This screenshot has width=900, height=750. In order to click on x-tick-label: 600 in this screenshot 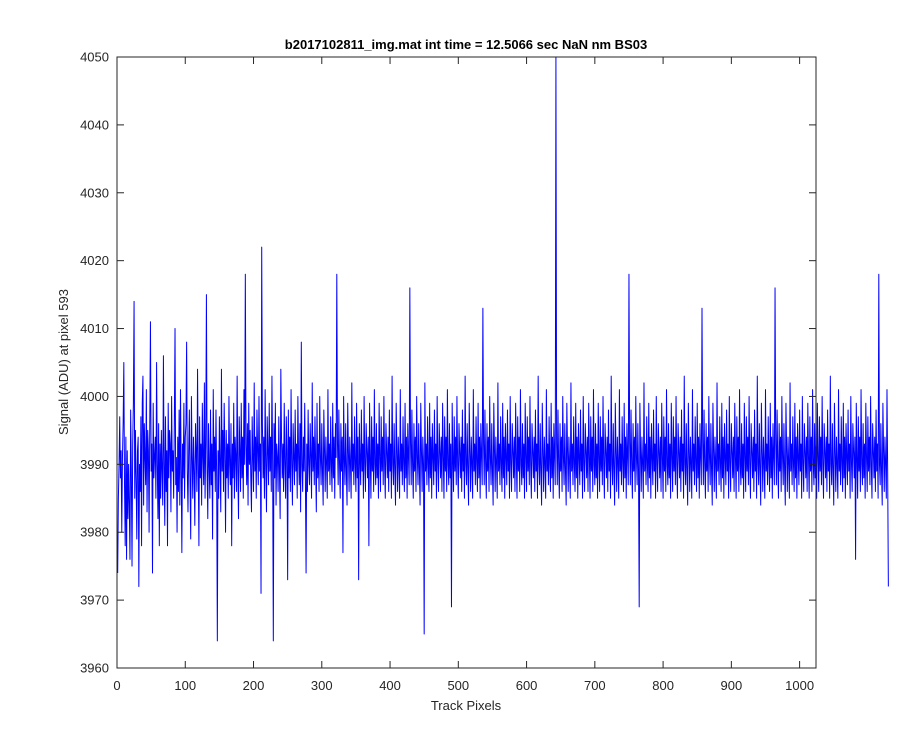, I will do `click(527, 685)`.